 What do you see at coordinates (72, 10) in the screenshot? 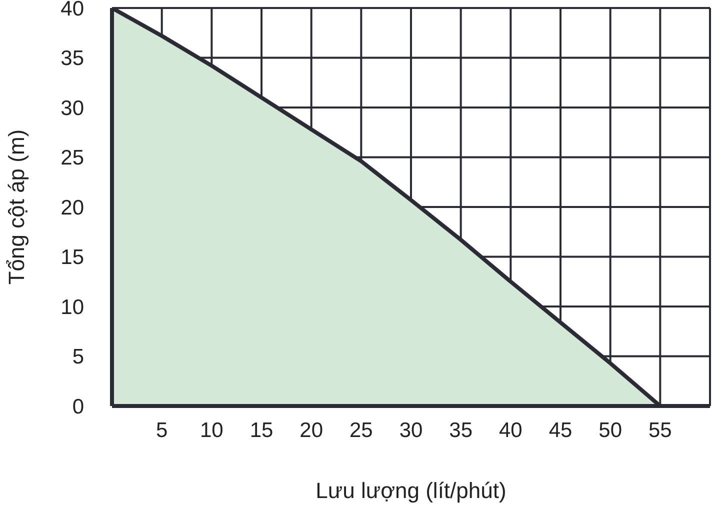
I see `y-tick-label: 40` at bounding box center [72, 10].